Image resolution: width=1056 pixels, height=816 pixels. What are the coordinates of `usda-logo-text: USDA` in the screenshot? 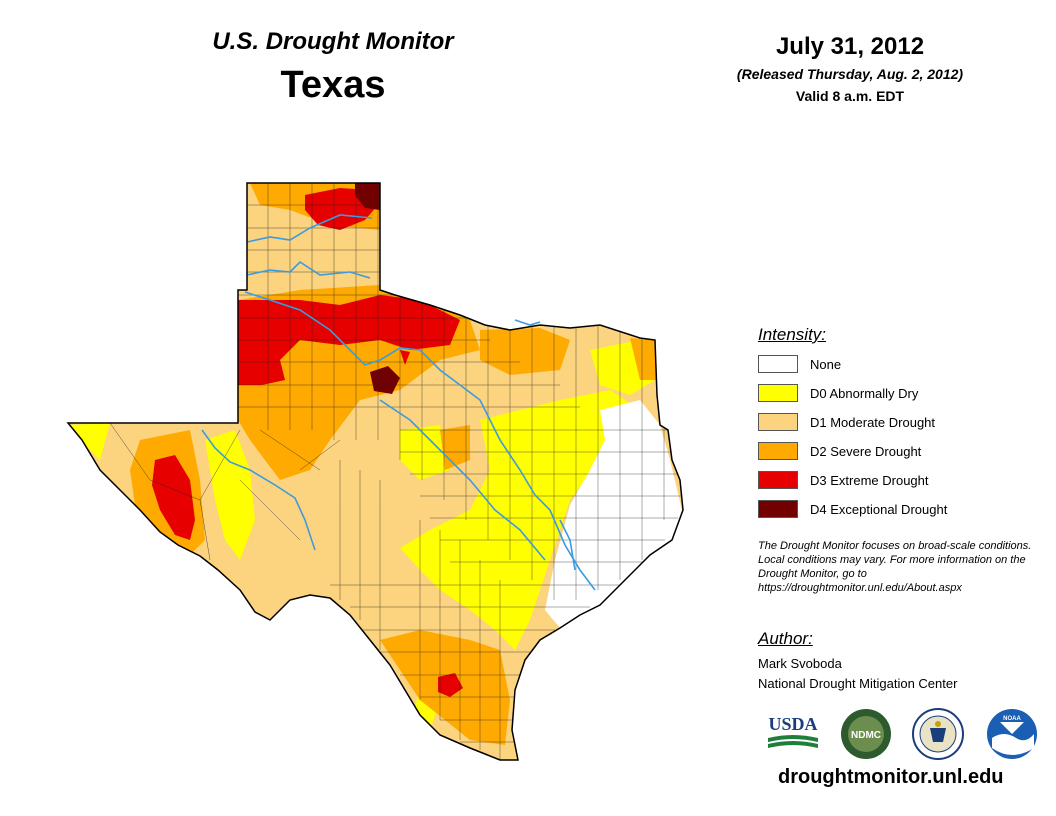 It's located at (792, 724).